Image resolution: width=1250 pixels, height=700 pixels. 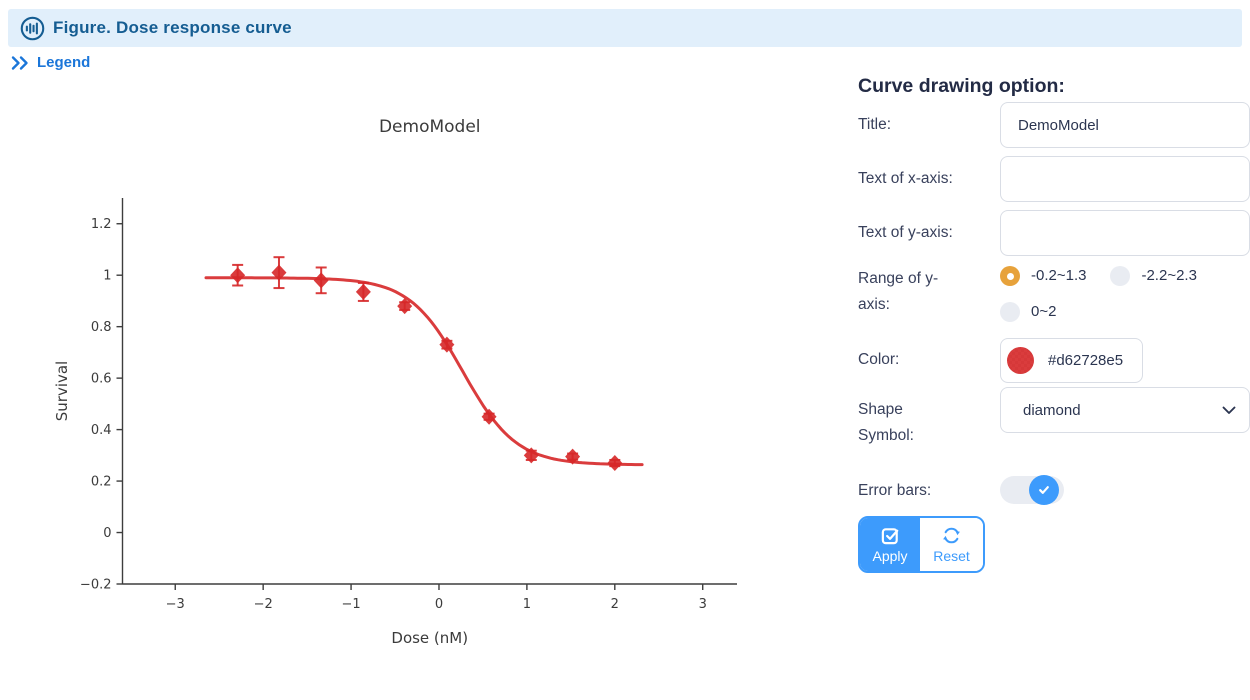 What do you see at coordinates (1125, 233) in the screenshot?
I see `yaxis-text-input` at bounding box center [1125, 233].